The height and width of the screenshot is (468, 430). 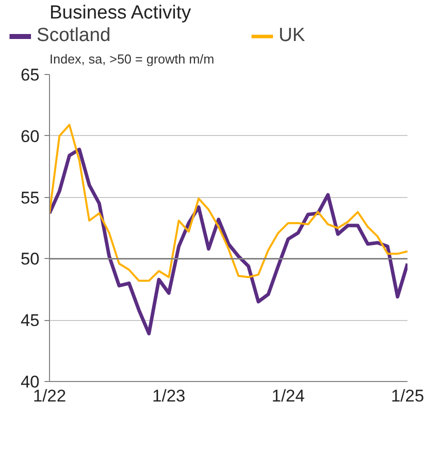 I want to click on x-tick-label: 1/23, so click(x=169, y=396).